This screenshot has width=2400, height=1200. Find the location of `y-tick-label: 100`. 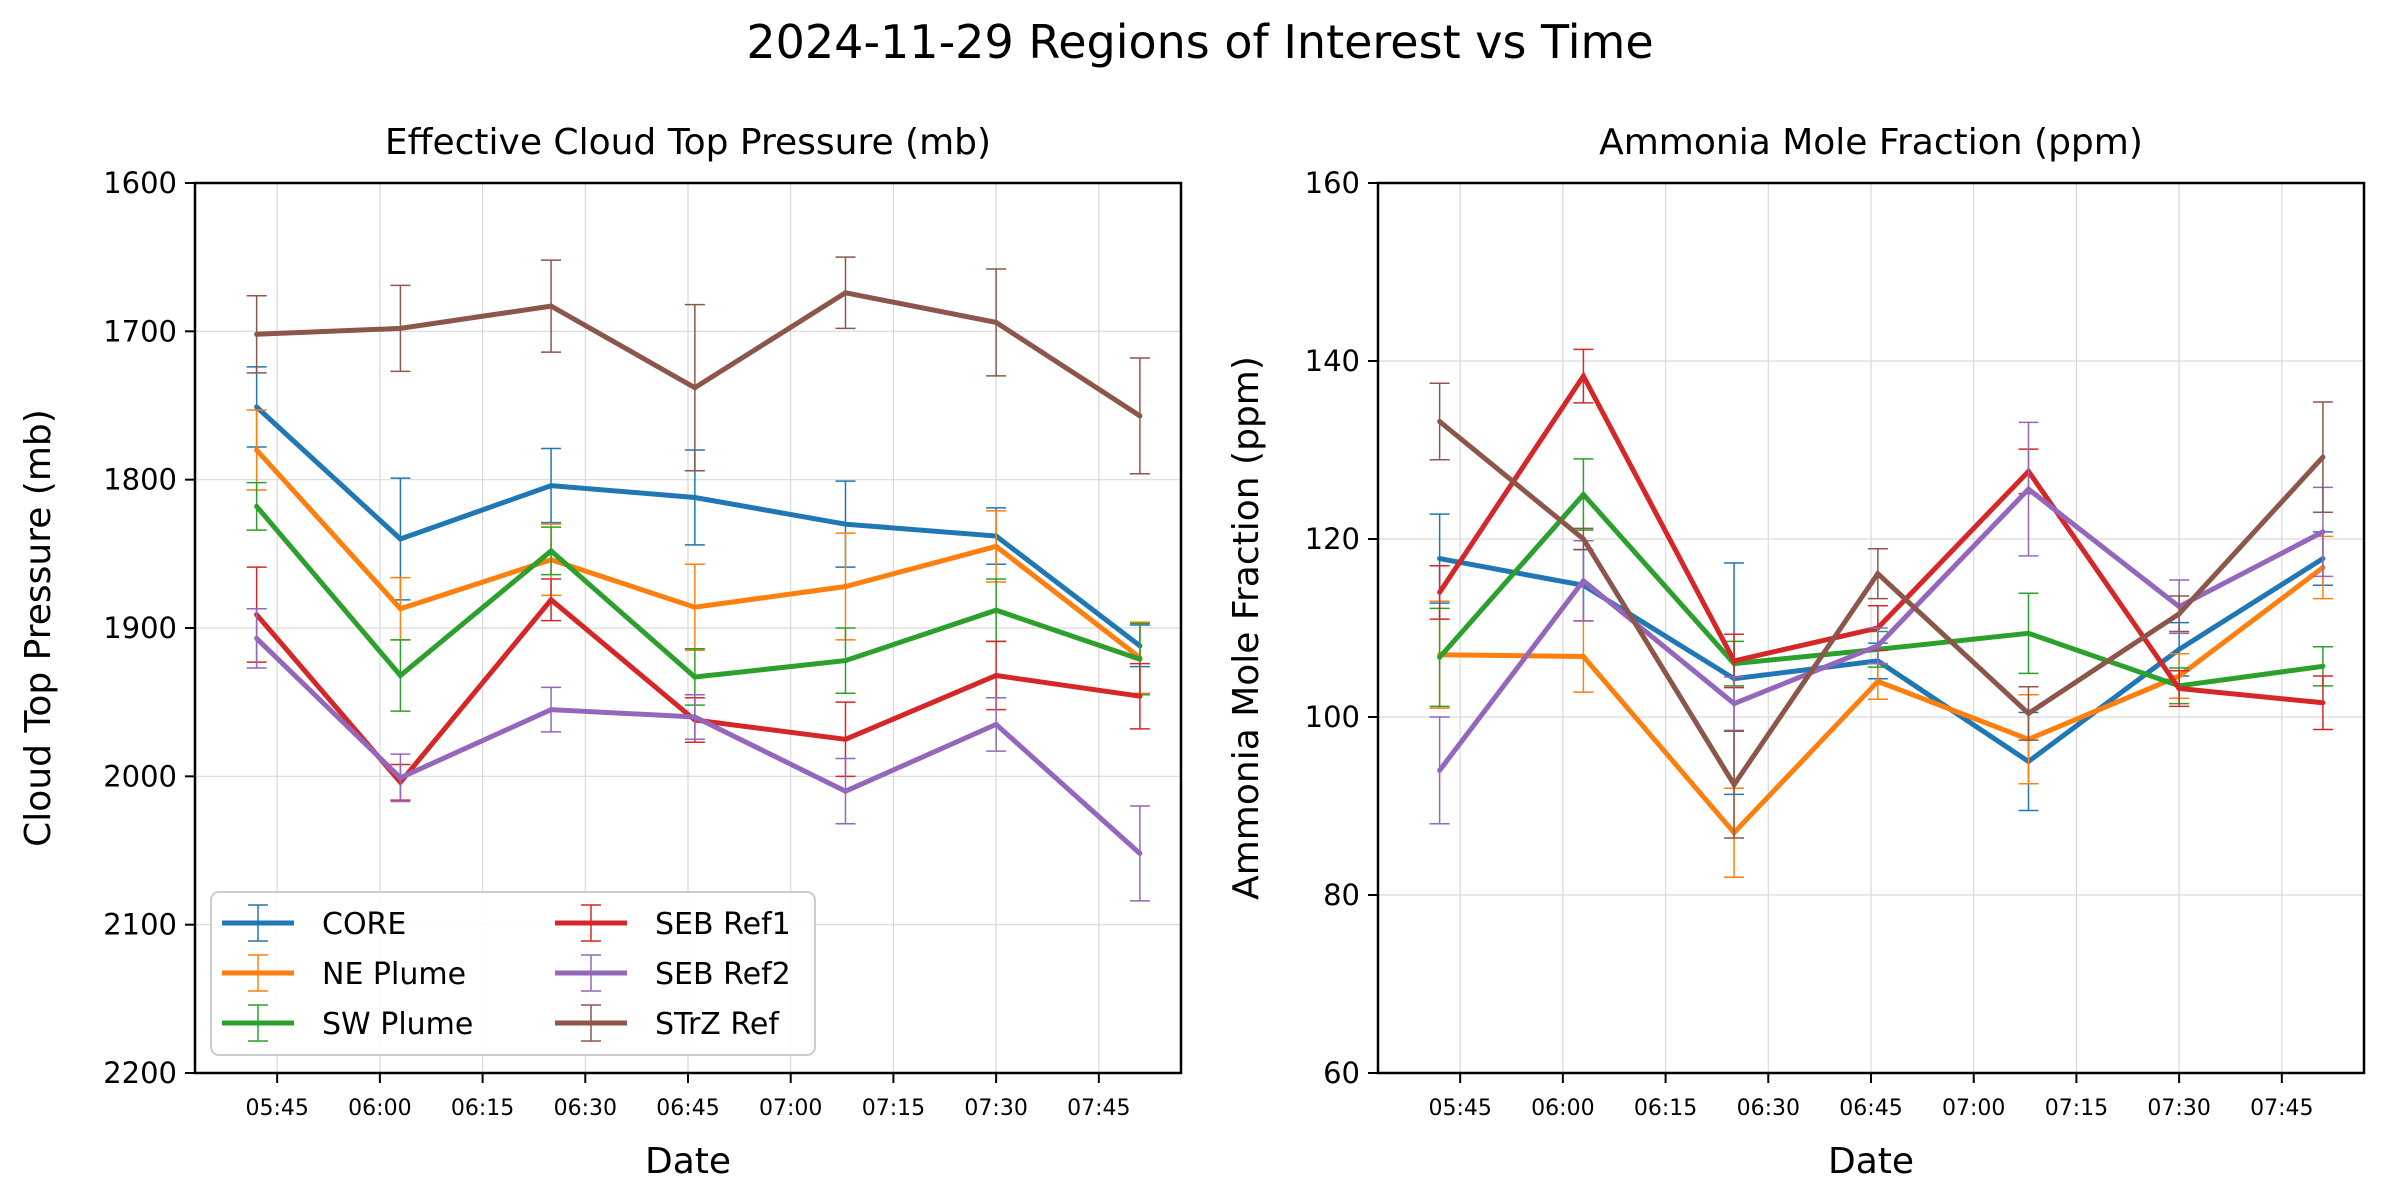

y-tick-label: 100 is located at coordinates (1332, 717).